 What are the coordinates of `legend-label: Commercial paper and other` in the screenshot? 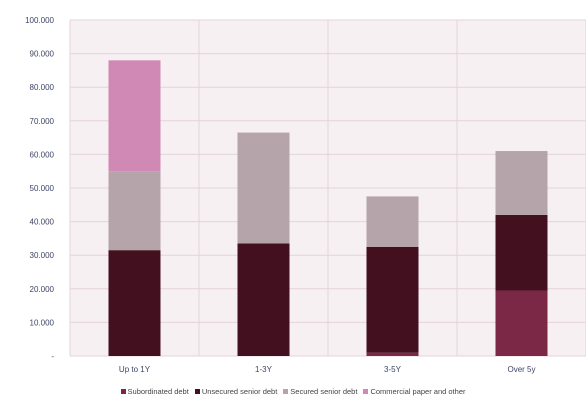 It's located at (418, 391).